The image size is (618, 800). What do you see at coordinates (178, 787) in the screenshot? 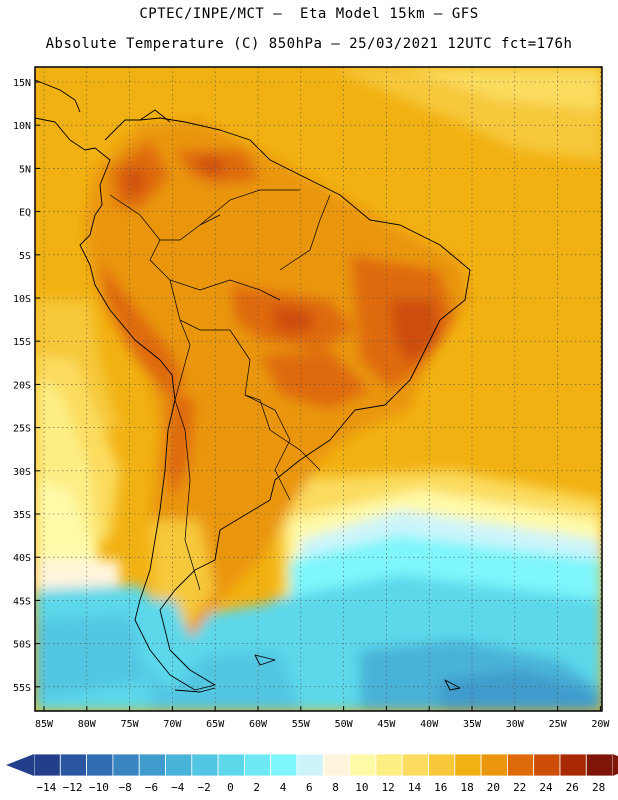
I see `colorbar-label: −4` at bounding box center [178, 787].